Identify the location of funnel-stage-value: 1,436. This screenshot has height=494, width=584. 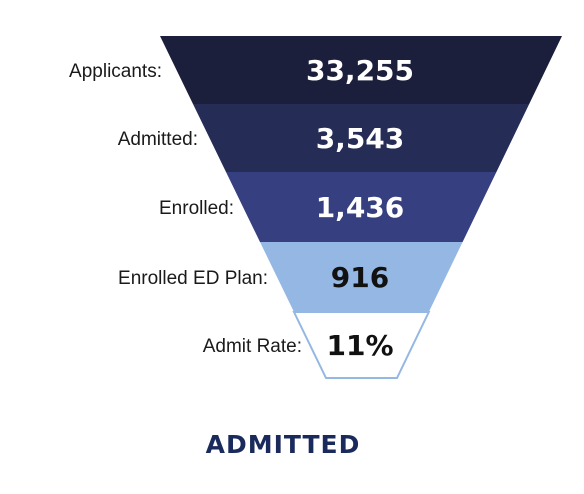
(360, 207).